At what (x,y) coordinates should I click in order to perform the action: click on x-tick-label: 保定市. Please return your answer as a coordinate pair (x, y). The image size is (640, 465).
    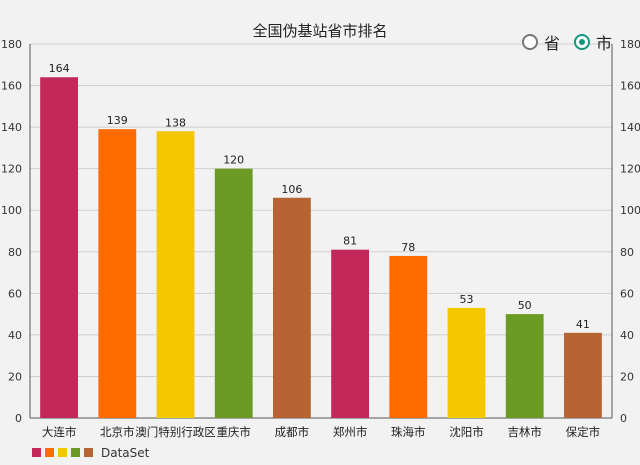
    Looking at the image, I should click on (583, 432).